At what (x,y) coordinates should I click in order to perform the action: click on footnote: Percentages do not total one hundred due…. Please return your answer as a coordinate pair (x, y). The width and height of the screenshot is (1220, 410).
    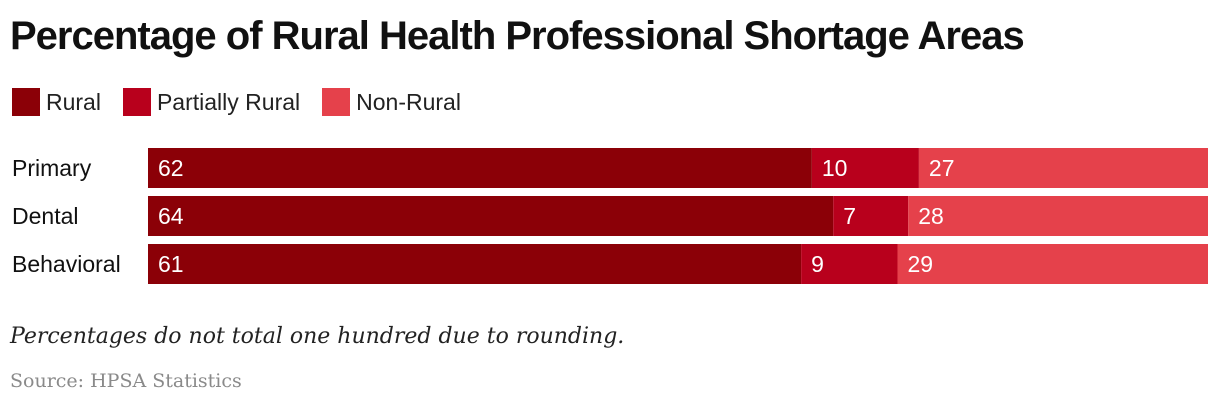
    Looking at the image, I should click on (317, 336).